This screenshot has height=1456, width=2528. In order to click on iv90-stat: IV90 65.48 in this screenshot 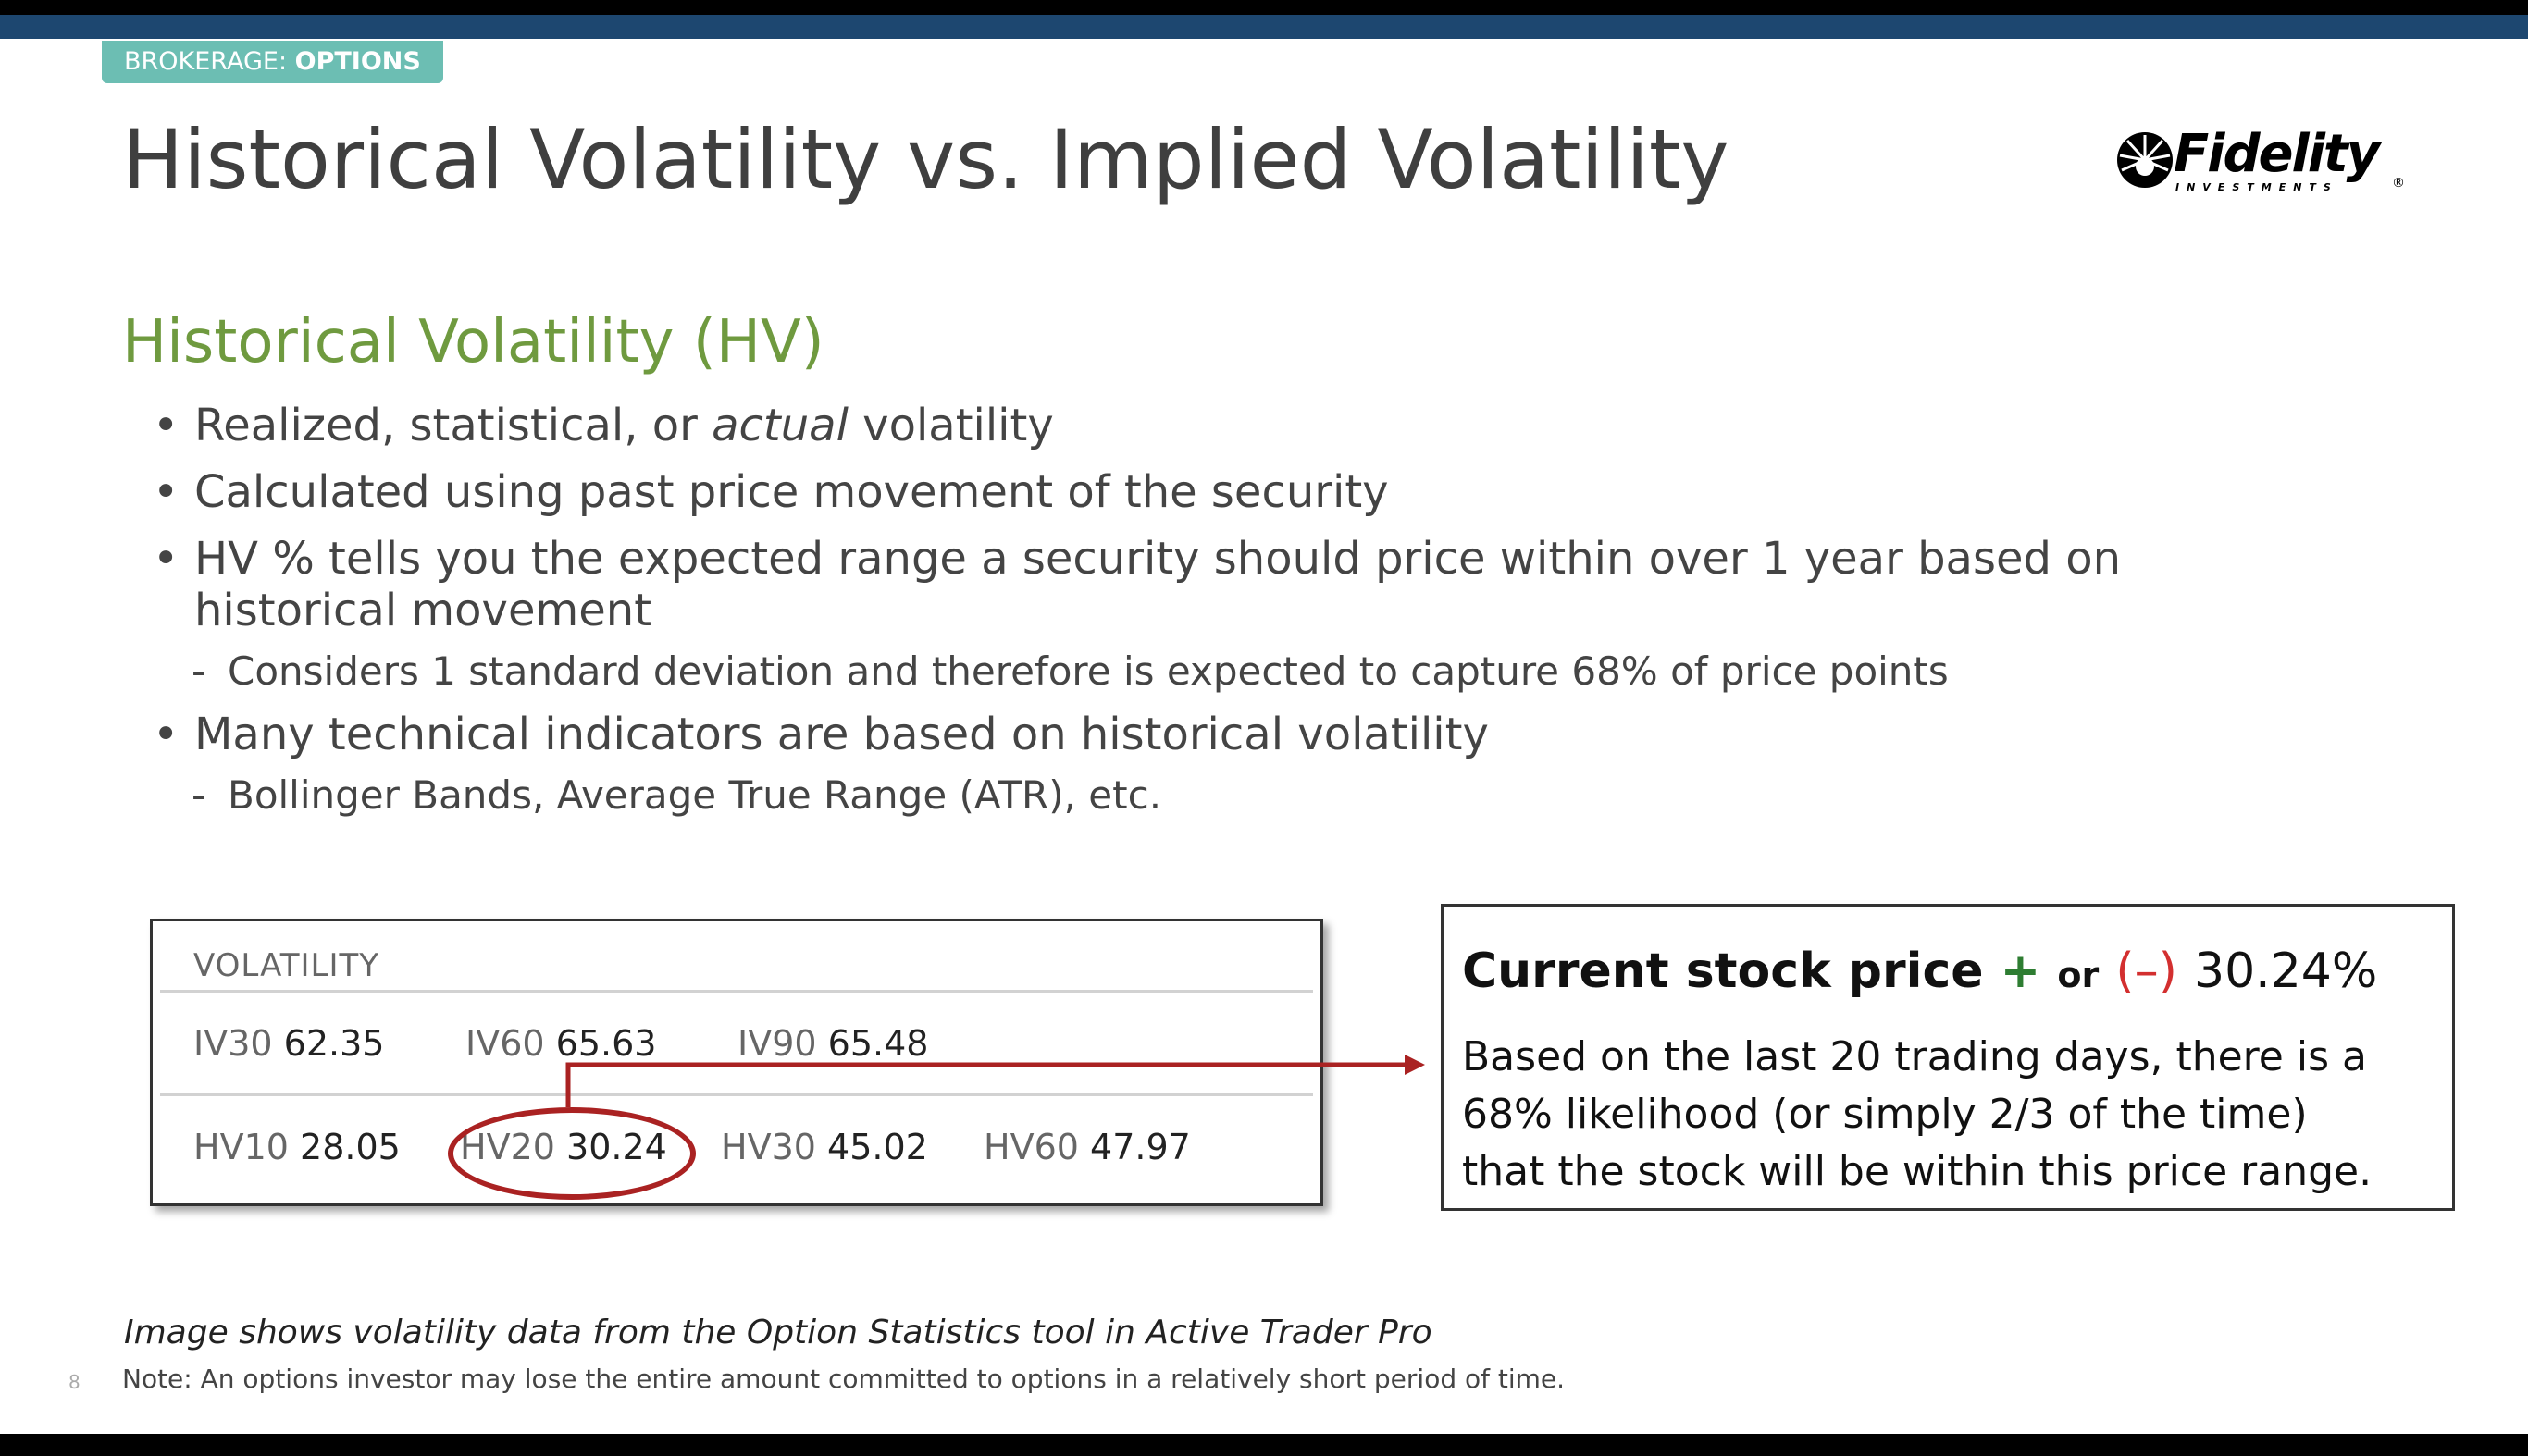, I will do `click(832, 1043)`.